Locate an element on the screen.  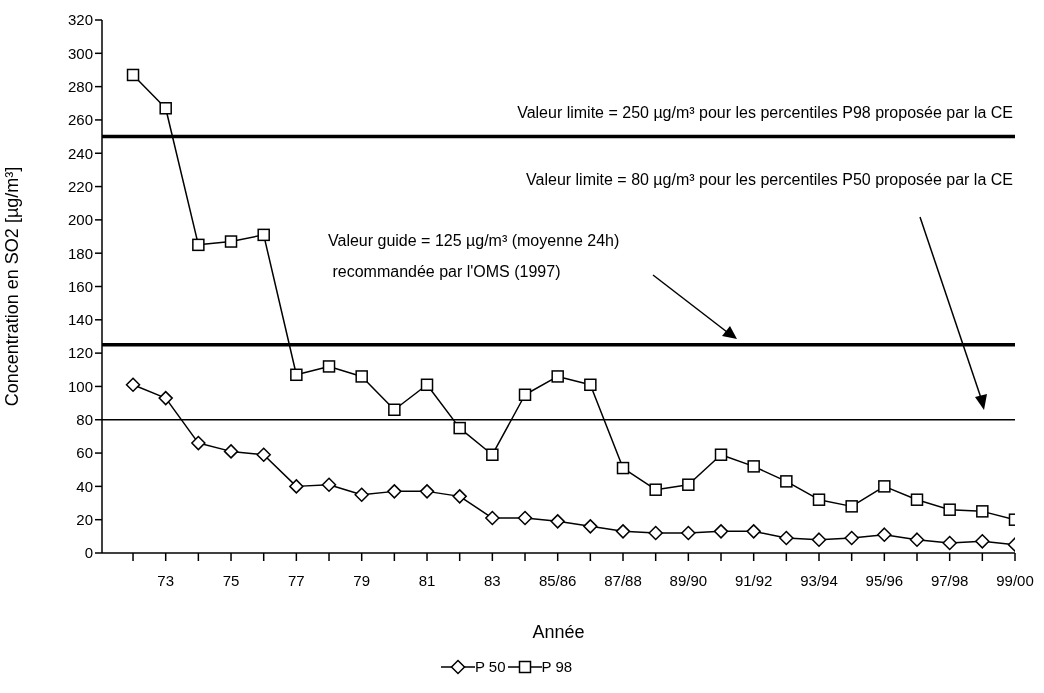
x-tick-label: 93/94 is located at coordinates (819, 580).